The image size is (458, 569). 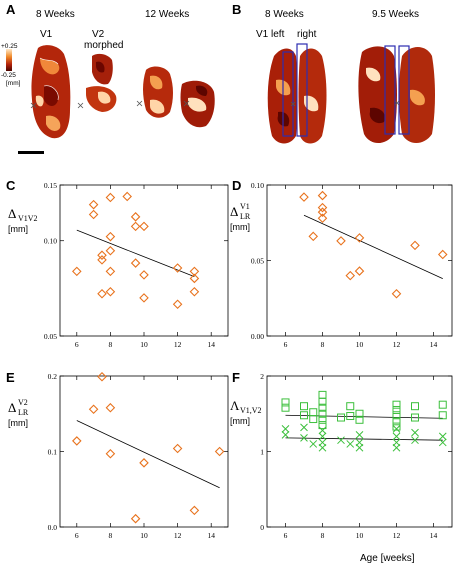 What do you see at coordinates (262, 376) in the screenshot?
I see `chart-f-ytick-label: 2` at bounding box center [262, 376].